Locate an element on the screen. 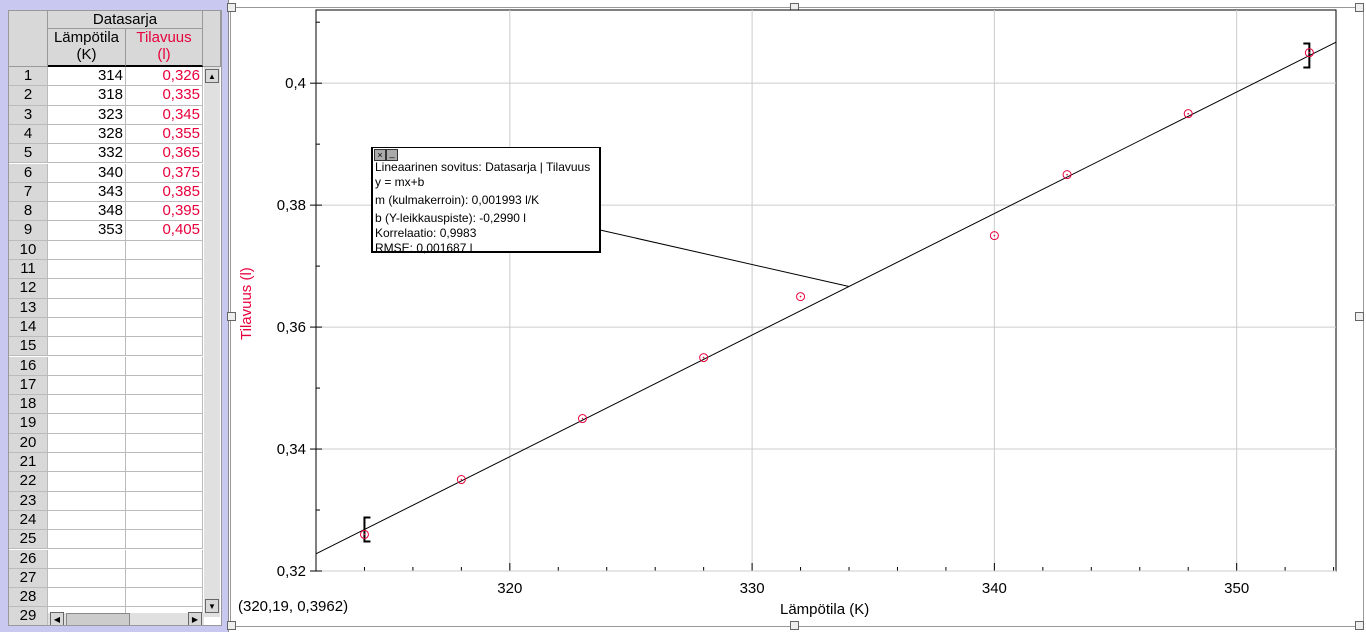  table-row: 21 is located at coordinates (106, 463).